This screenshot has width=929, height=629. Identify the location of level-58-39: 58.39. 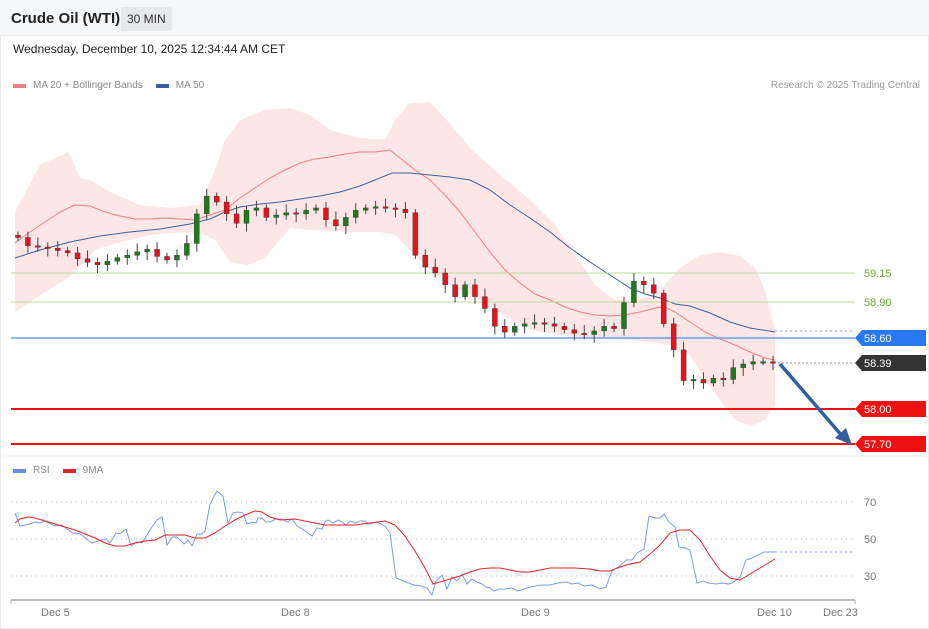
(878, 364).